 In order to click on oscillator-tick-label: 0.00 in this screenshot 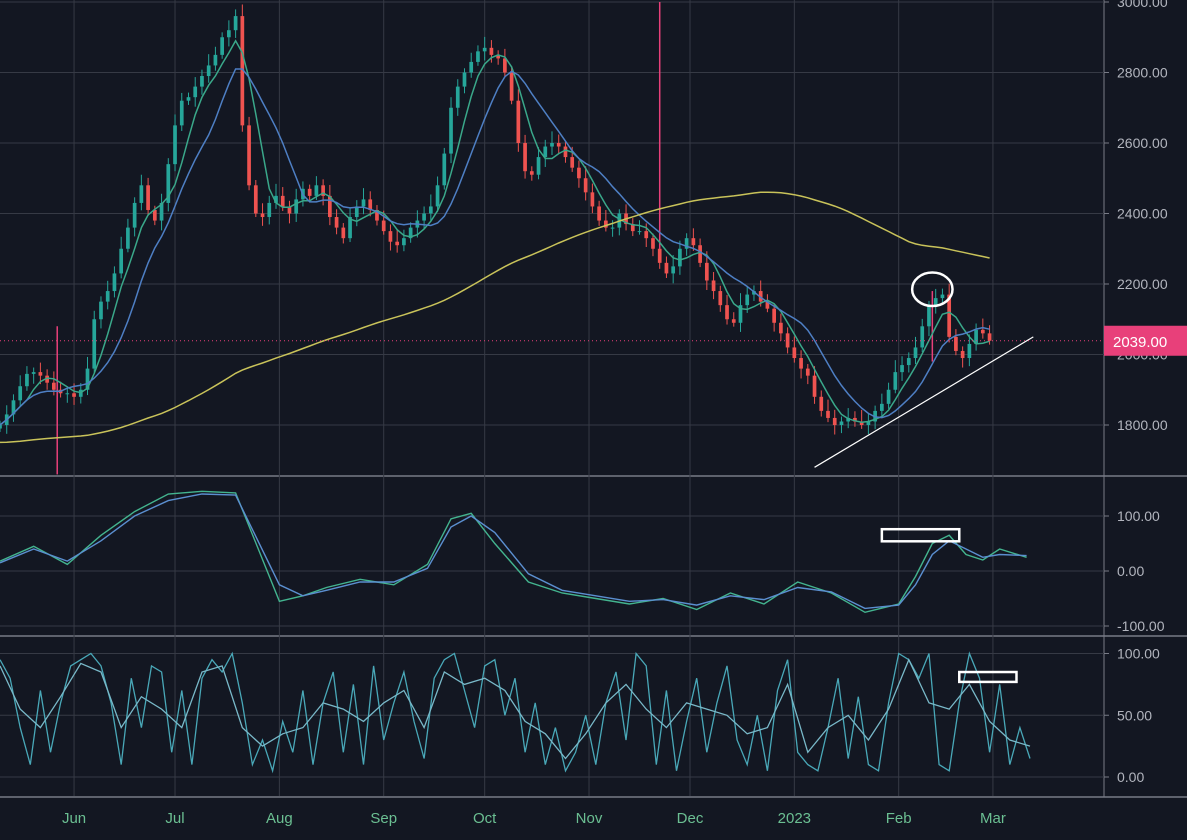, I will do `click(1130, 571)`.